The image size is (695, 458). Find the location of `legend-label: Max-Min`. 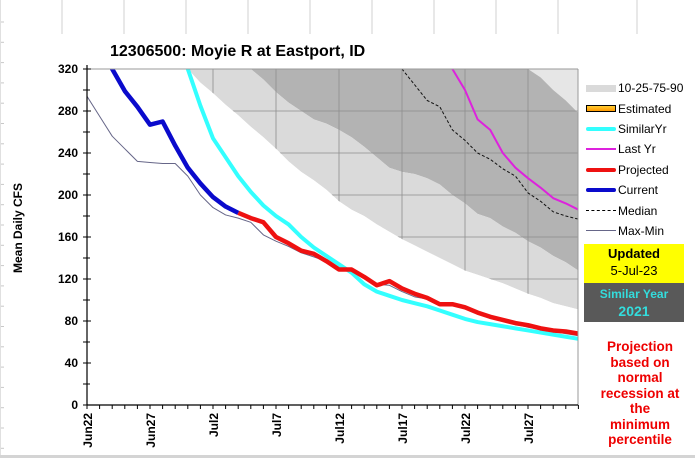

legend-label: Max-Min is located at coordinates (641, 230).